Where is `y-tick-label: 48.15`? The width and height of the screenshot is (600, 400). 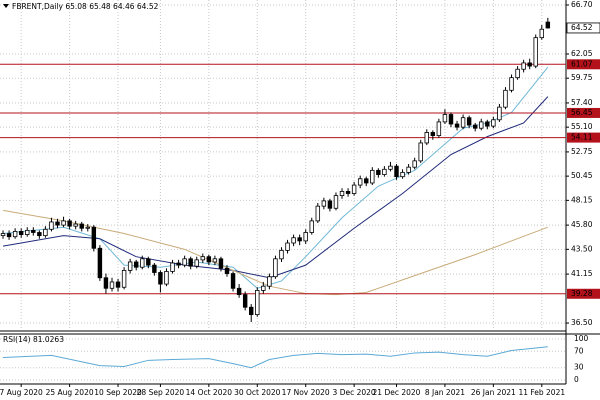 y-tick-label: 48.15 is located at coordinates (582, 199).